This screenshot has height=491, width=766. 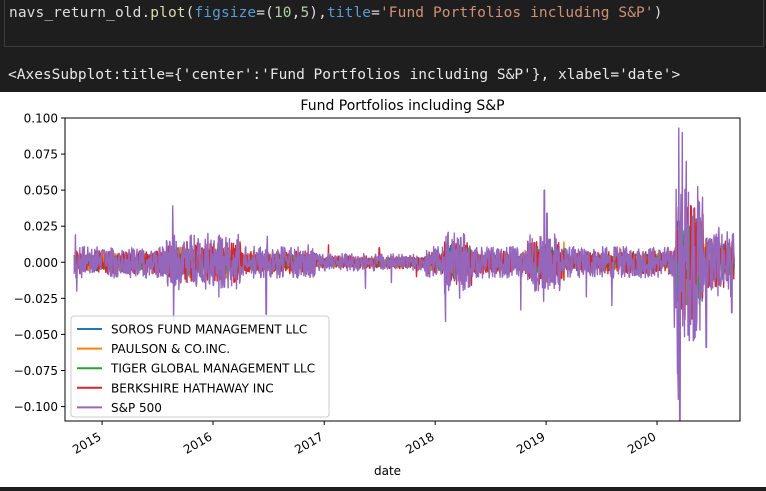 What do you see at coordinates (170, 349) in the screenshot?
I see `legend-label: PAULSON & CO.INC.` at bounding box center [170, 349].